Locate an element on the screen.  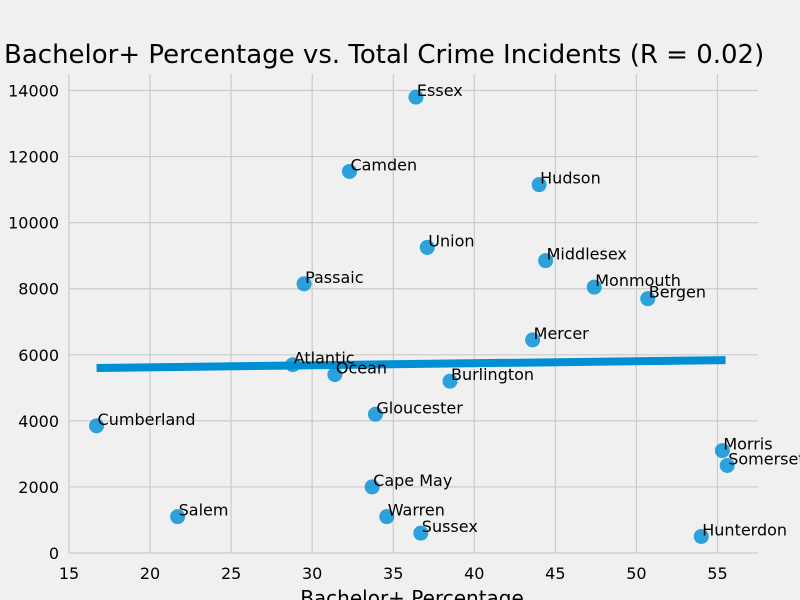
point-label: Monmouth is located at coordinates (638, 280).